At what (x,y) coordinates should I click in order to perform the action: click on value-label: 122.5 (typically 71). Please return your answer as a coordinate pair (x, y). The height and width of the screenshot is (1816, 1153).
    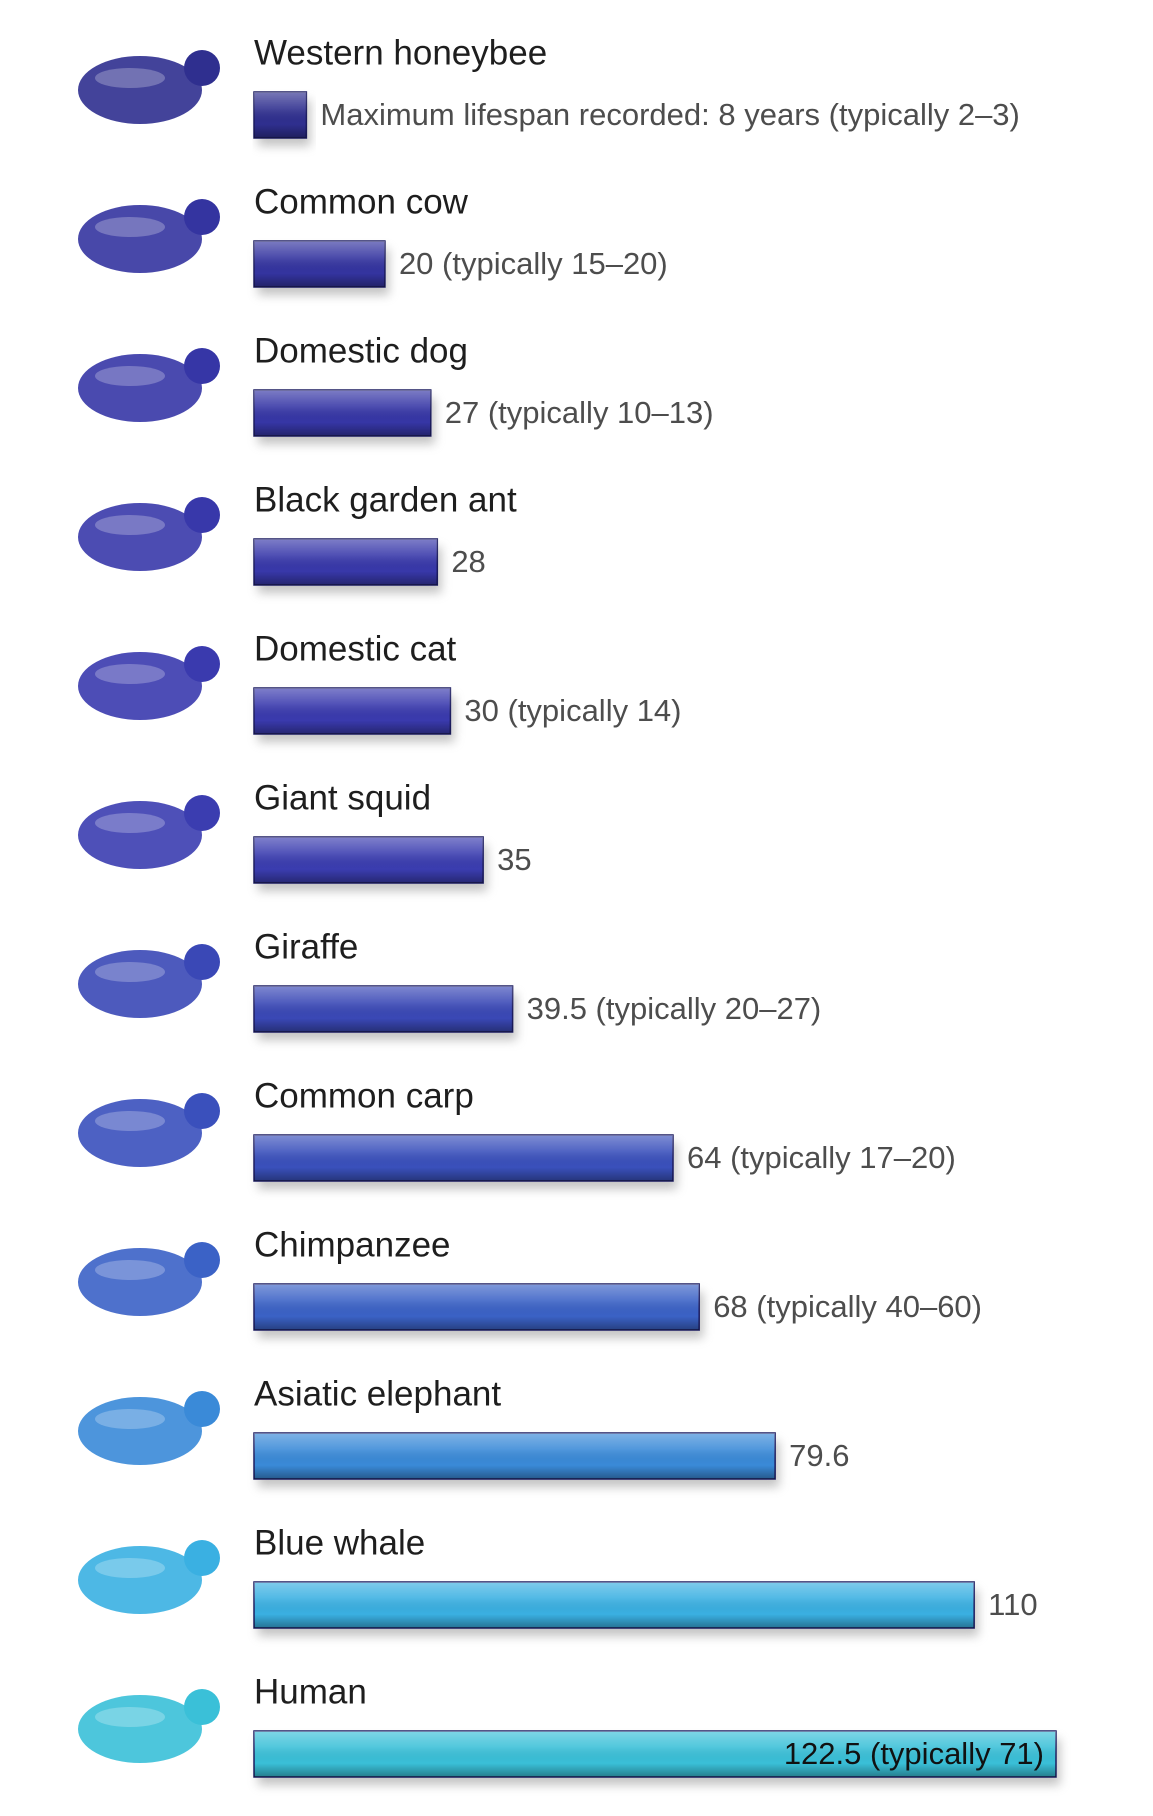
    Looking at the image, I should click on (914, 1753).